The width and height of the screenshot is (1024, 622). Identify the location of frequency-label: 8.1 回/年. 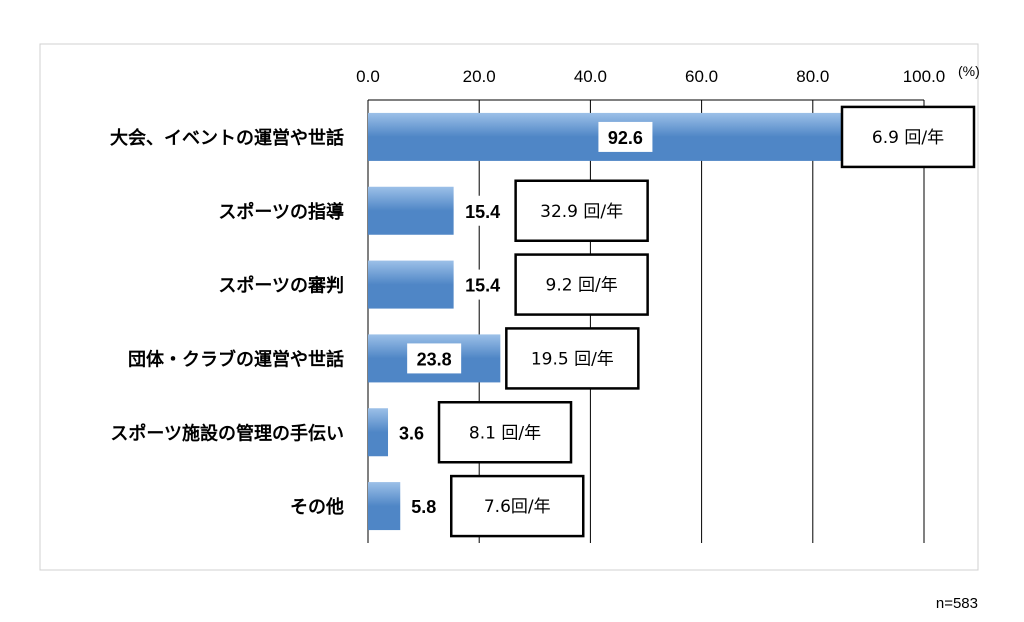
(505, 433).